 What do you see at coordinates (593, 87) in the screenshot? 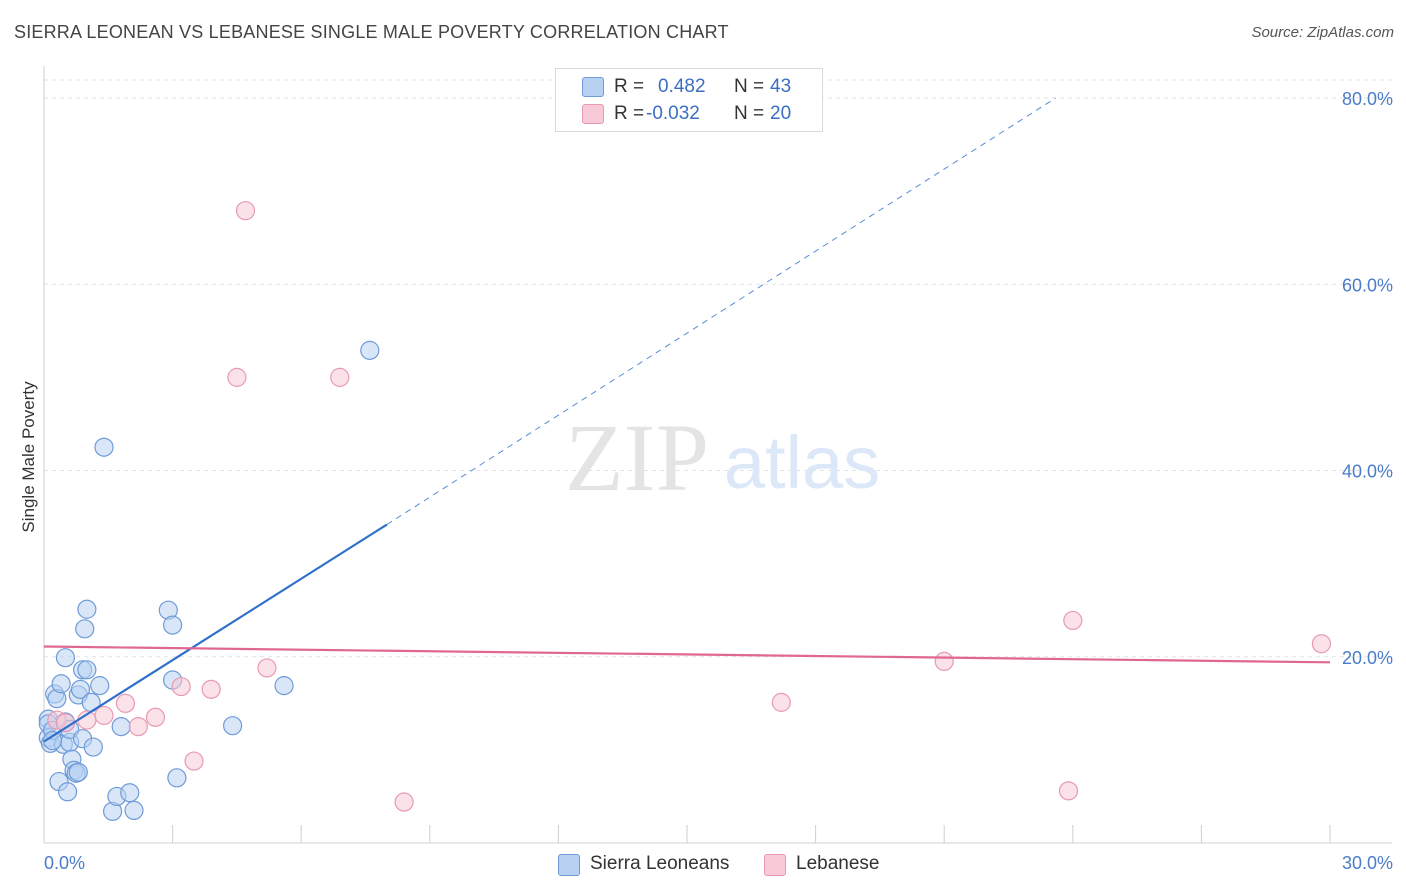
I see `legend-swatch-blue` at bounding box center [593, 87].